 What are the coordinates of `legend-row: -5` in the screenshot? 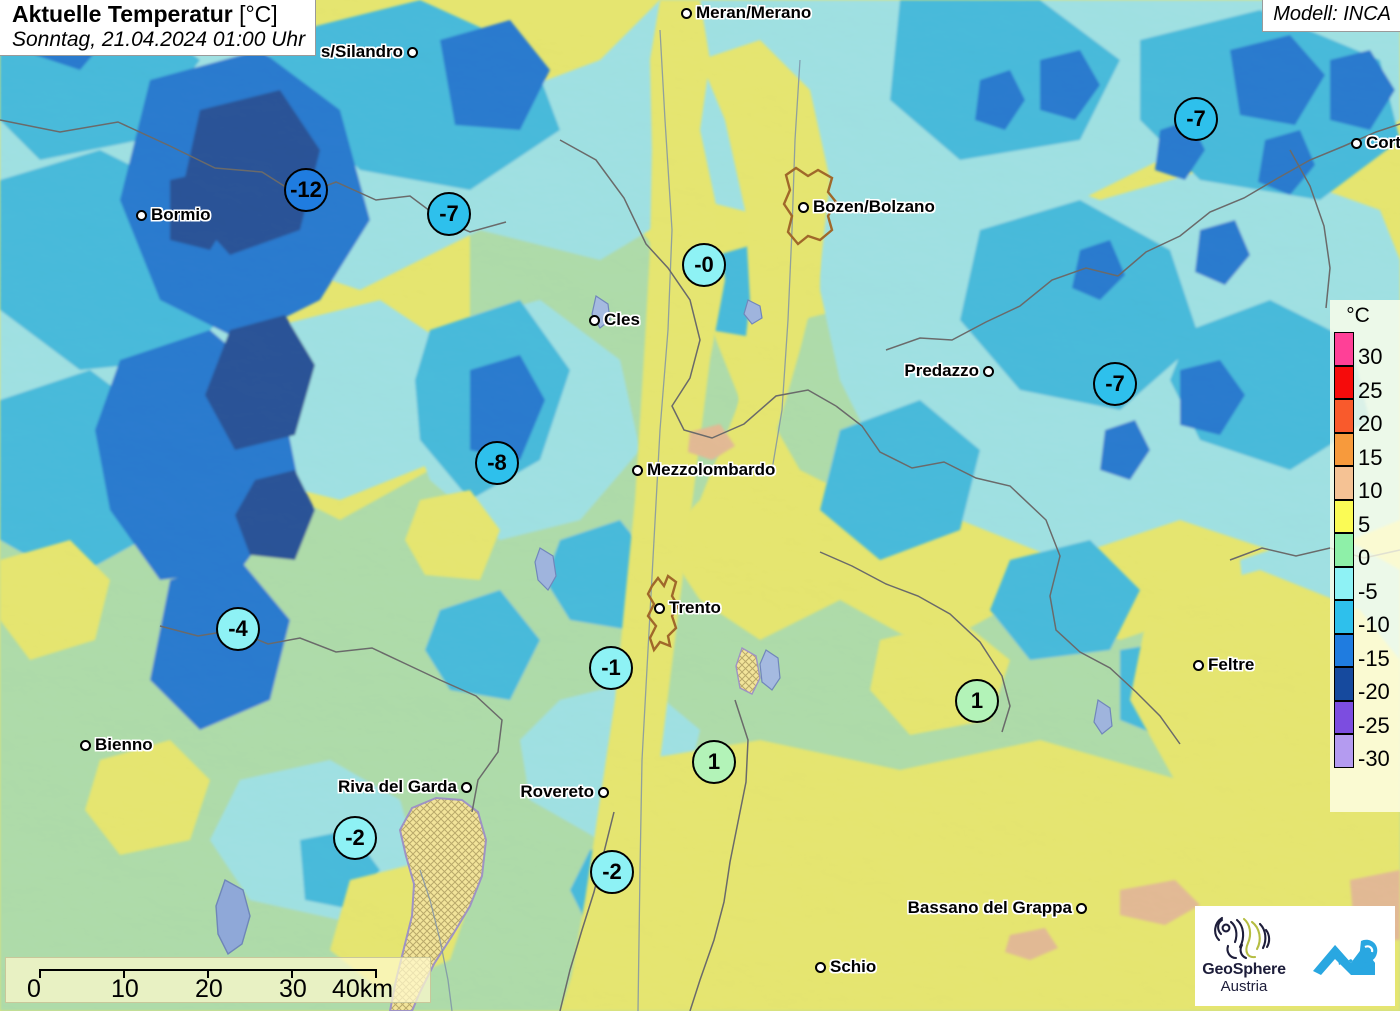 It's located at (1356, 584).